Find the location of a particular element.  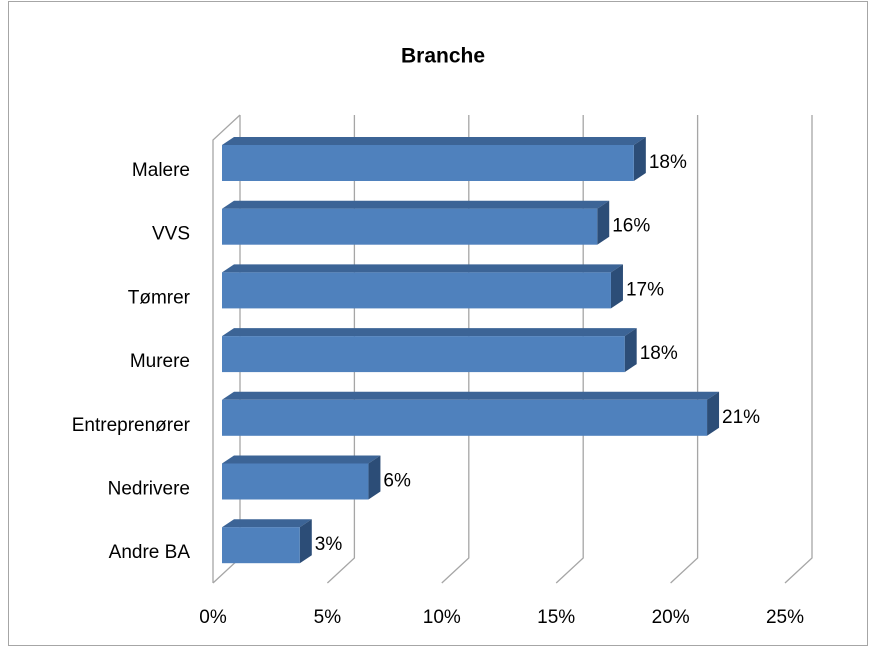

x-tick-label: 10% is located at coordinates (442, 617).